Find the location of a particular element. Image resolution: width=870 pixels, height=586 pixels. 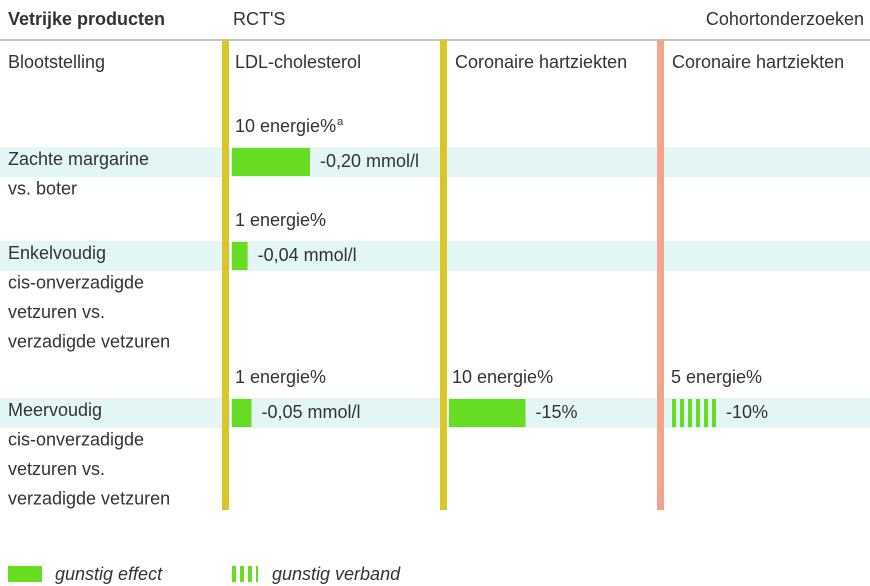

row-label: Meervoudig is located at coordinates (55, 410).